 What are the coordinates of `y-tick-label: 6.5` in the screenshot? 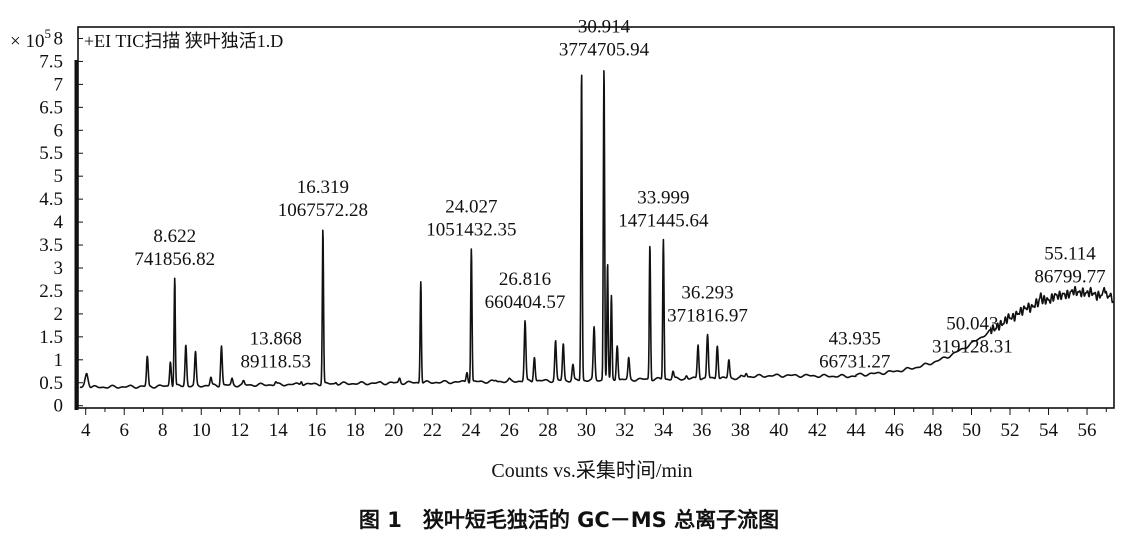 It's located at (51, 107).